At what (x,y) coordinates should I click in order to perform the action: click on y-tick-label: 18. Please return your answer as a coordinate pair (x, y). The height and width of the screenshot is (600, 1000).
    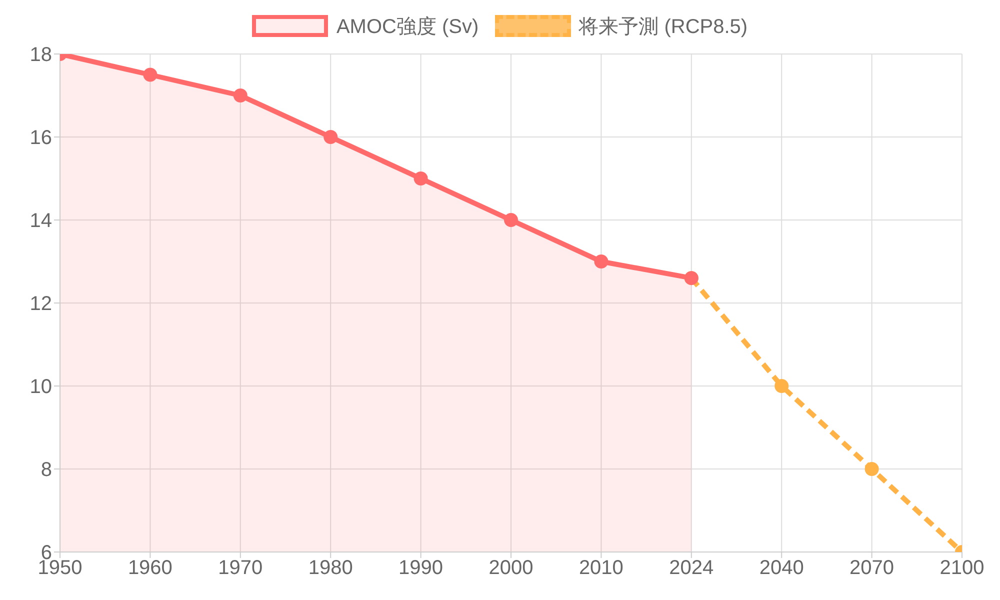
    Looking at the image, I should click on (41, 55).